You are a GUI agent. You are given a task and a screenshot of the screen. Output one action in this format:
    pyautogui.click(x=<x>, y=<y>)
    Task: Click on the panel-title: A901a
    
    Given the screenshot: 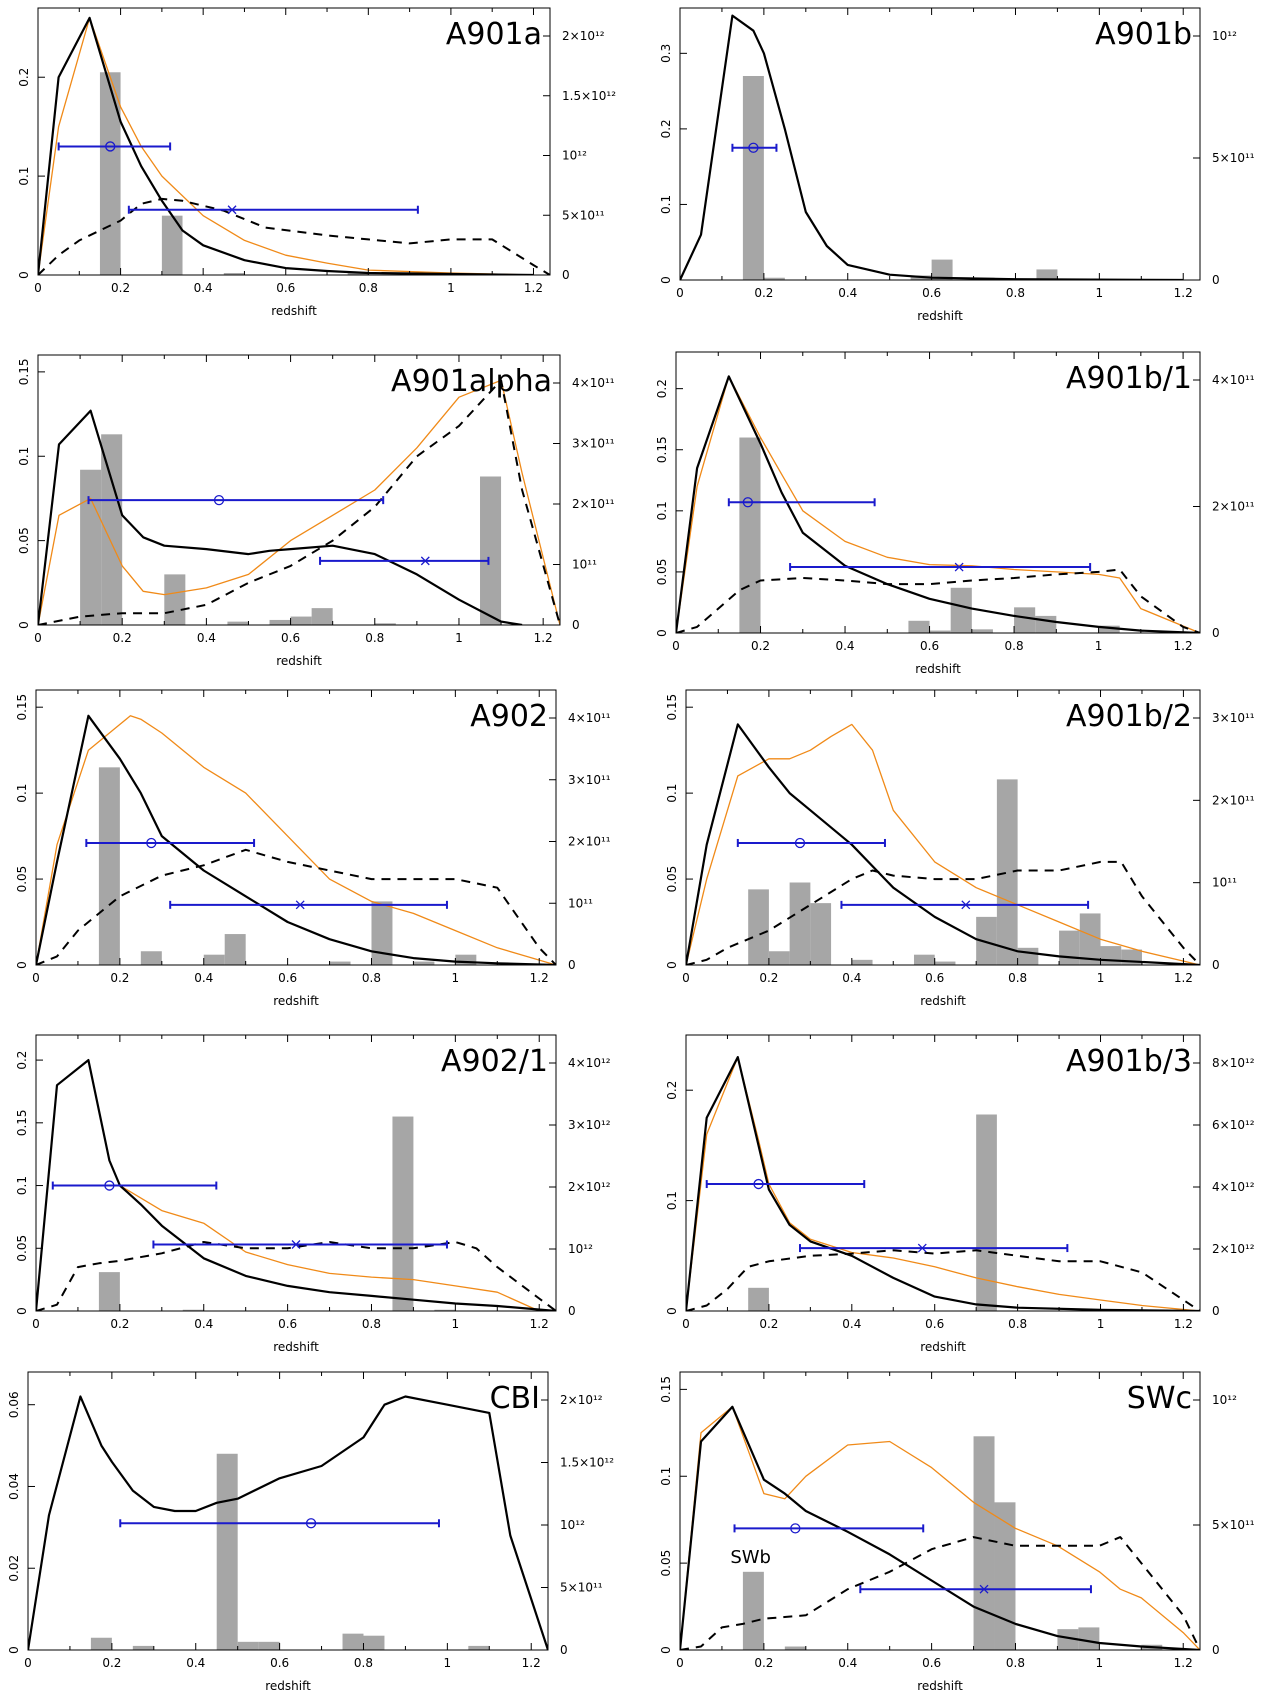 What is the action you would take?
    pyautogui.click(x=494, y=34)
    